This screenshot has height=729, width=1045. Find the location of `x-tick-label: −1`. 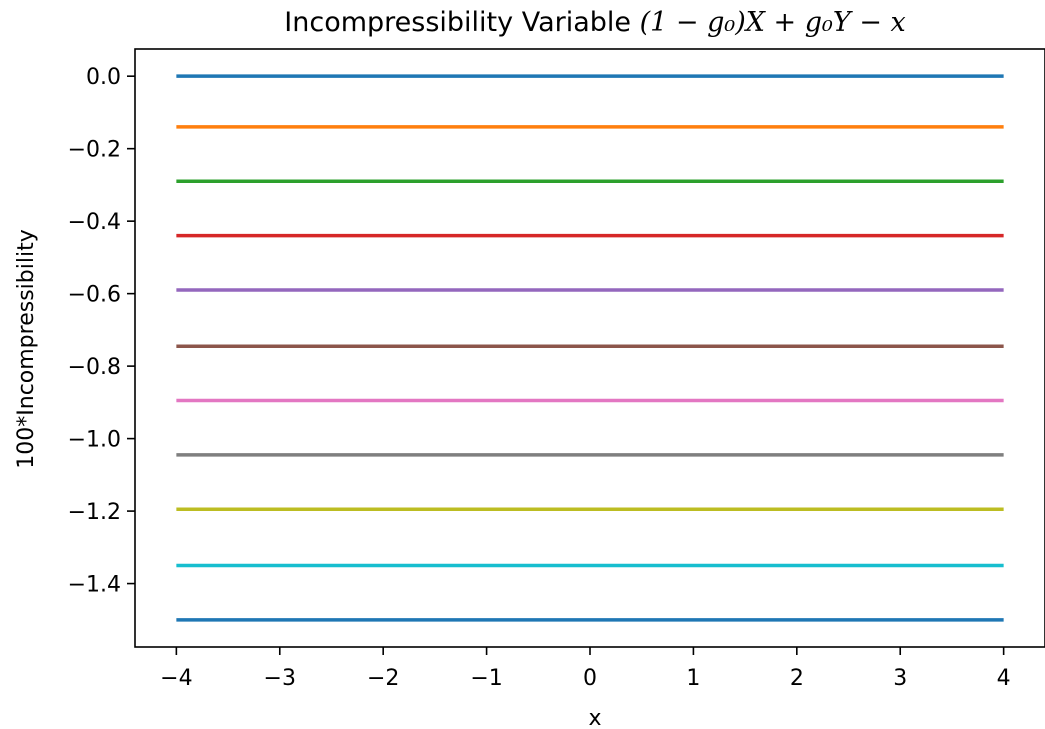

x-tick-label: −1 is located at coordinates (486, 678).